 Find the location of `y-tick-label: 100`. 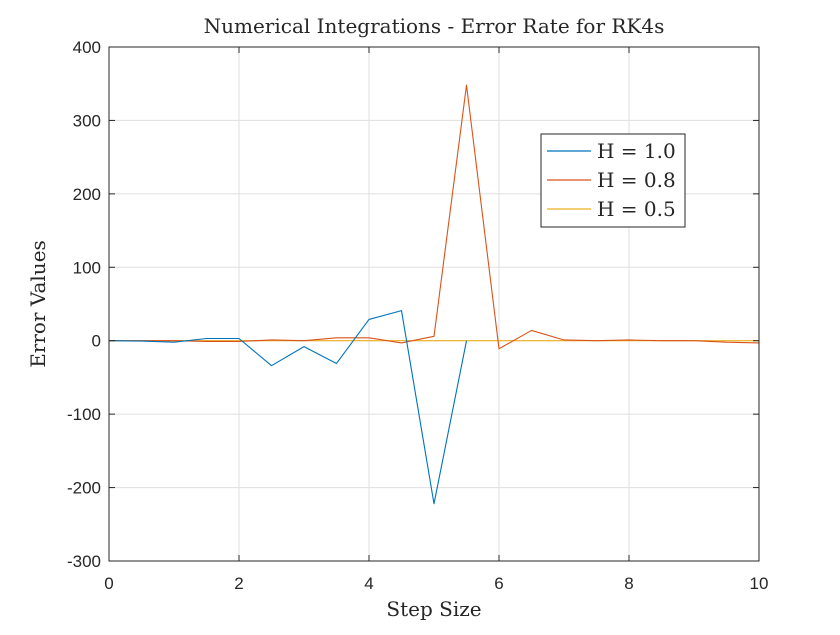

y-tick-label: 100 is located at coordinates (87, 267).